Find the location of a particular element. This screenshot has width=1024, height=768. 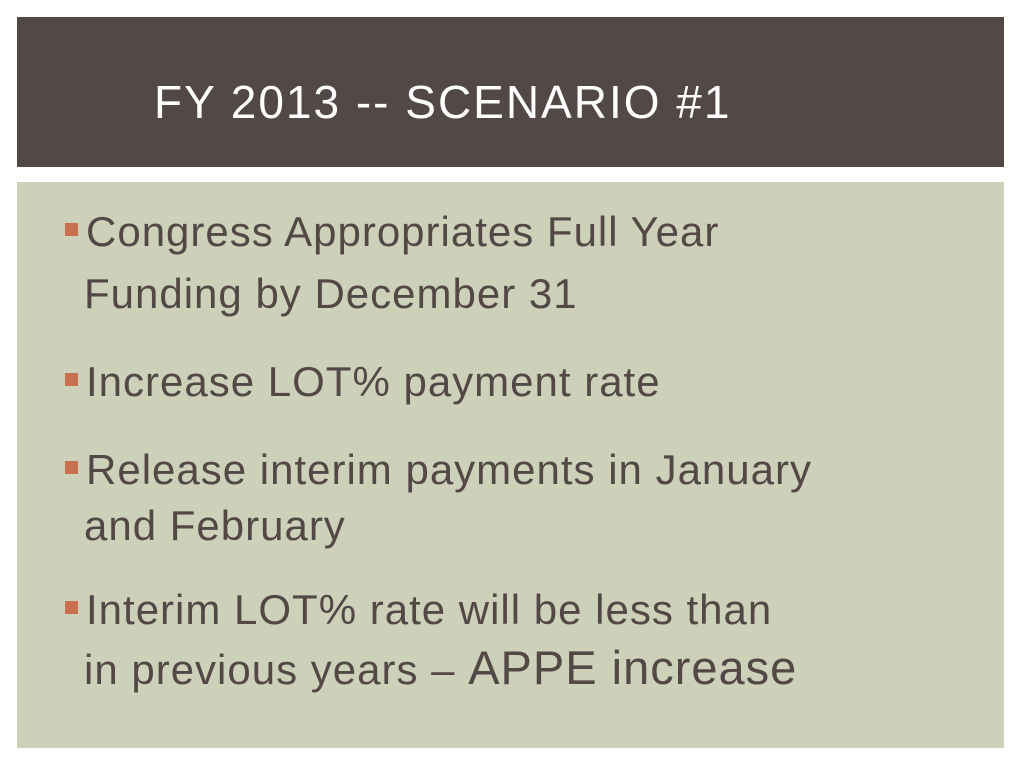

slide-title: FY 2013 -- SCENARIO #1 is located at coordinates (443, 102).